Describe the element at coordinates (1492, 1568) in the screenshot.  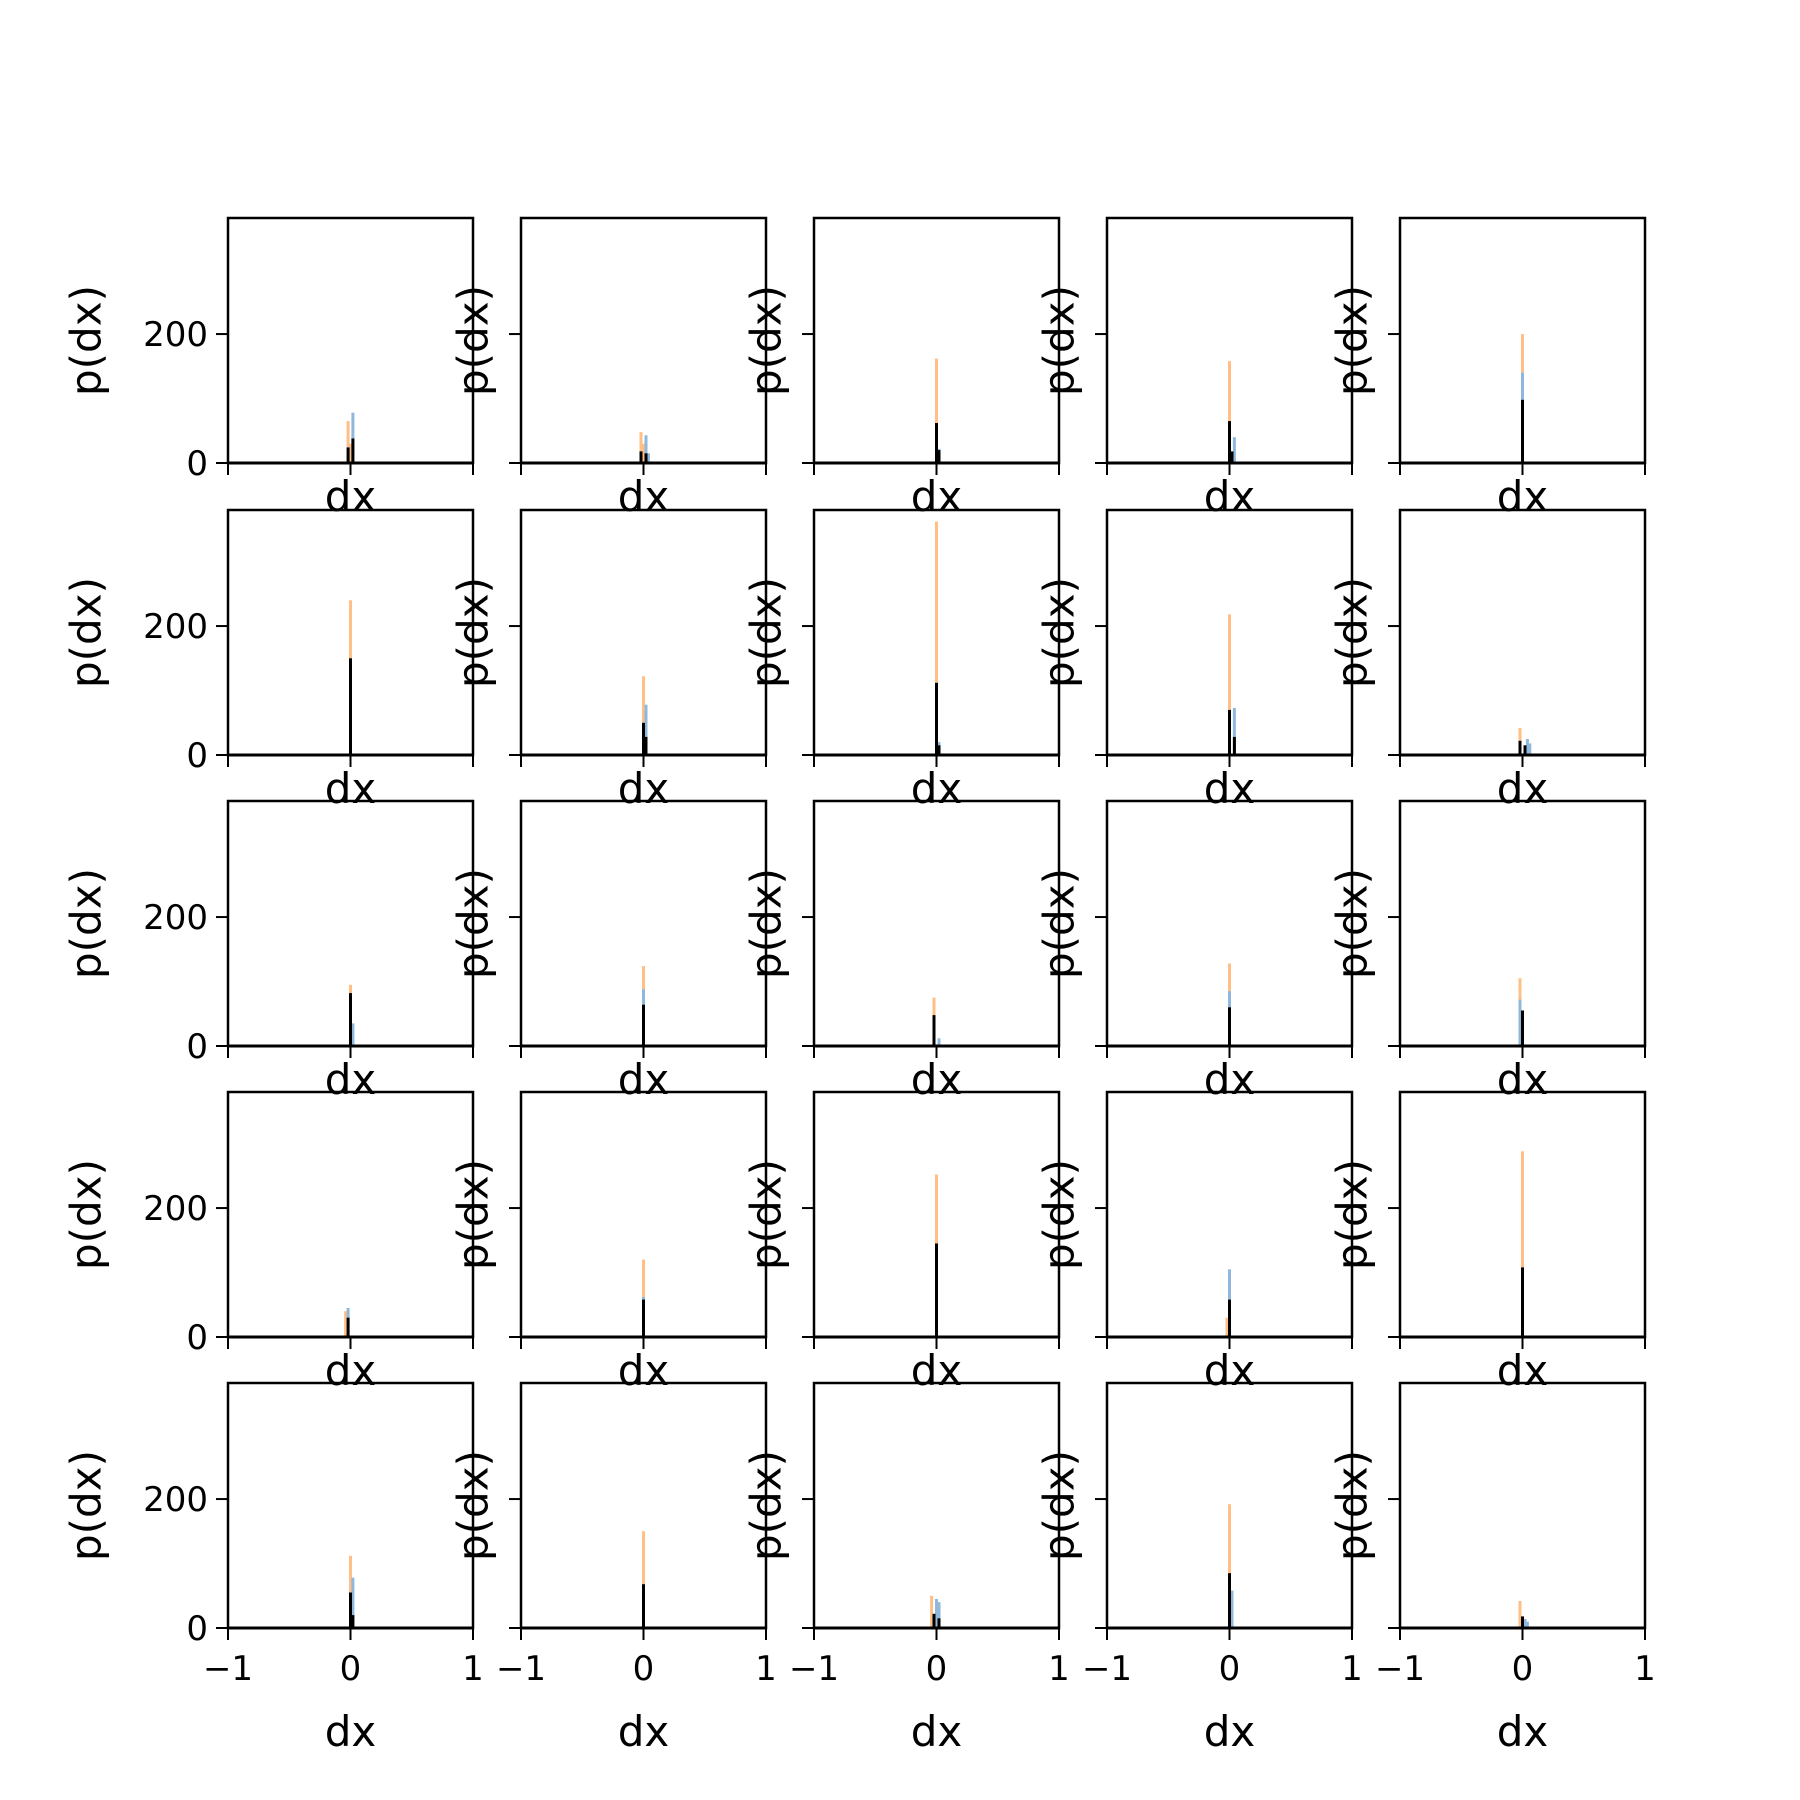
I see `subplot-r4-c4: −1 0 1 dx p(dx)` at that location.